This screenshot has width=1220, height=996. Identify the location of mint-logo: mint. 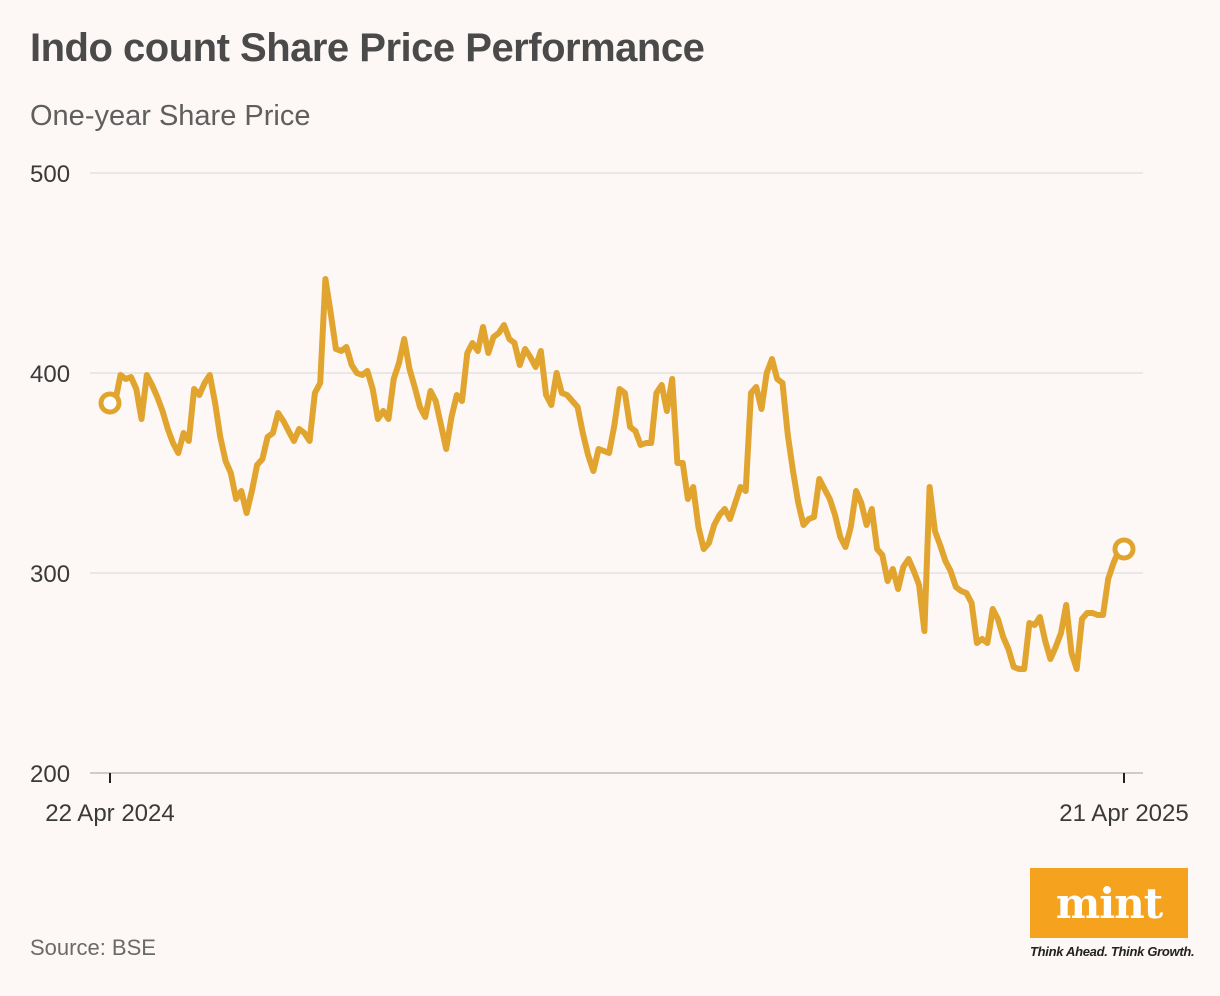
(1109, 903).